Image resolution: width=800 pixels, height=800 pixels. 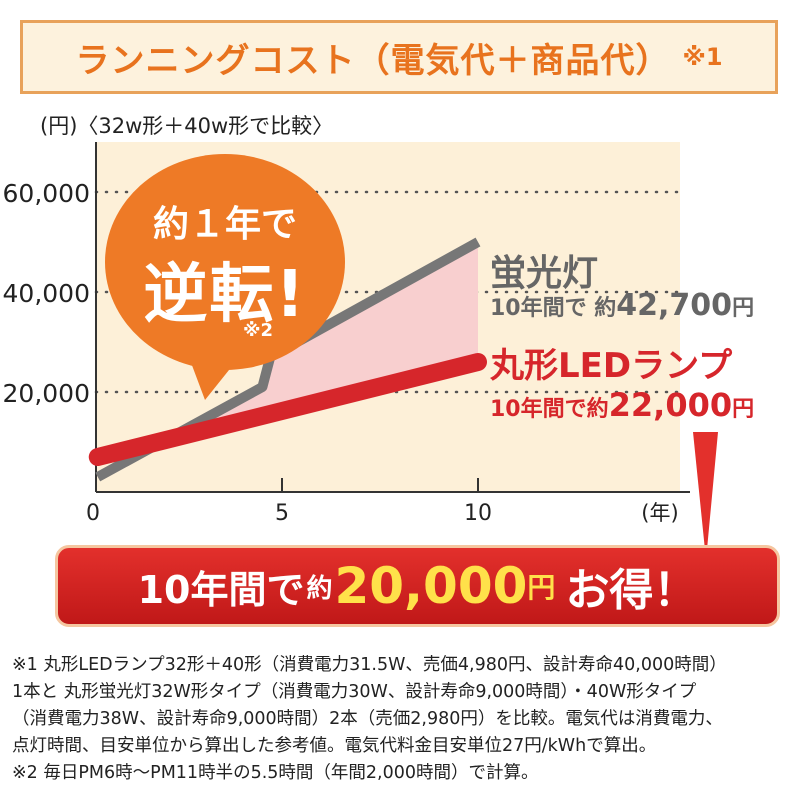 I want to click on banner-part2: 約, so click(x=319, y=588).